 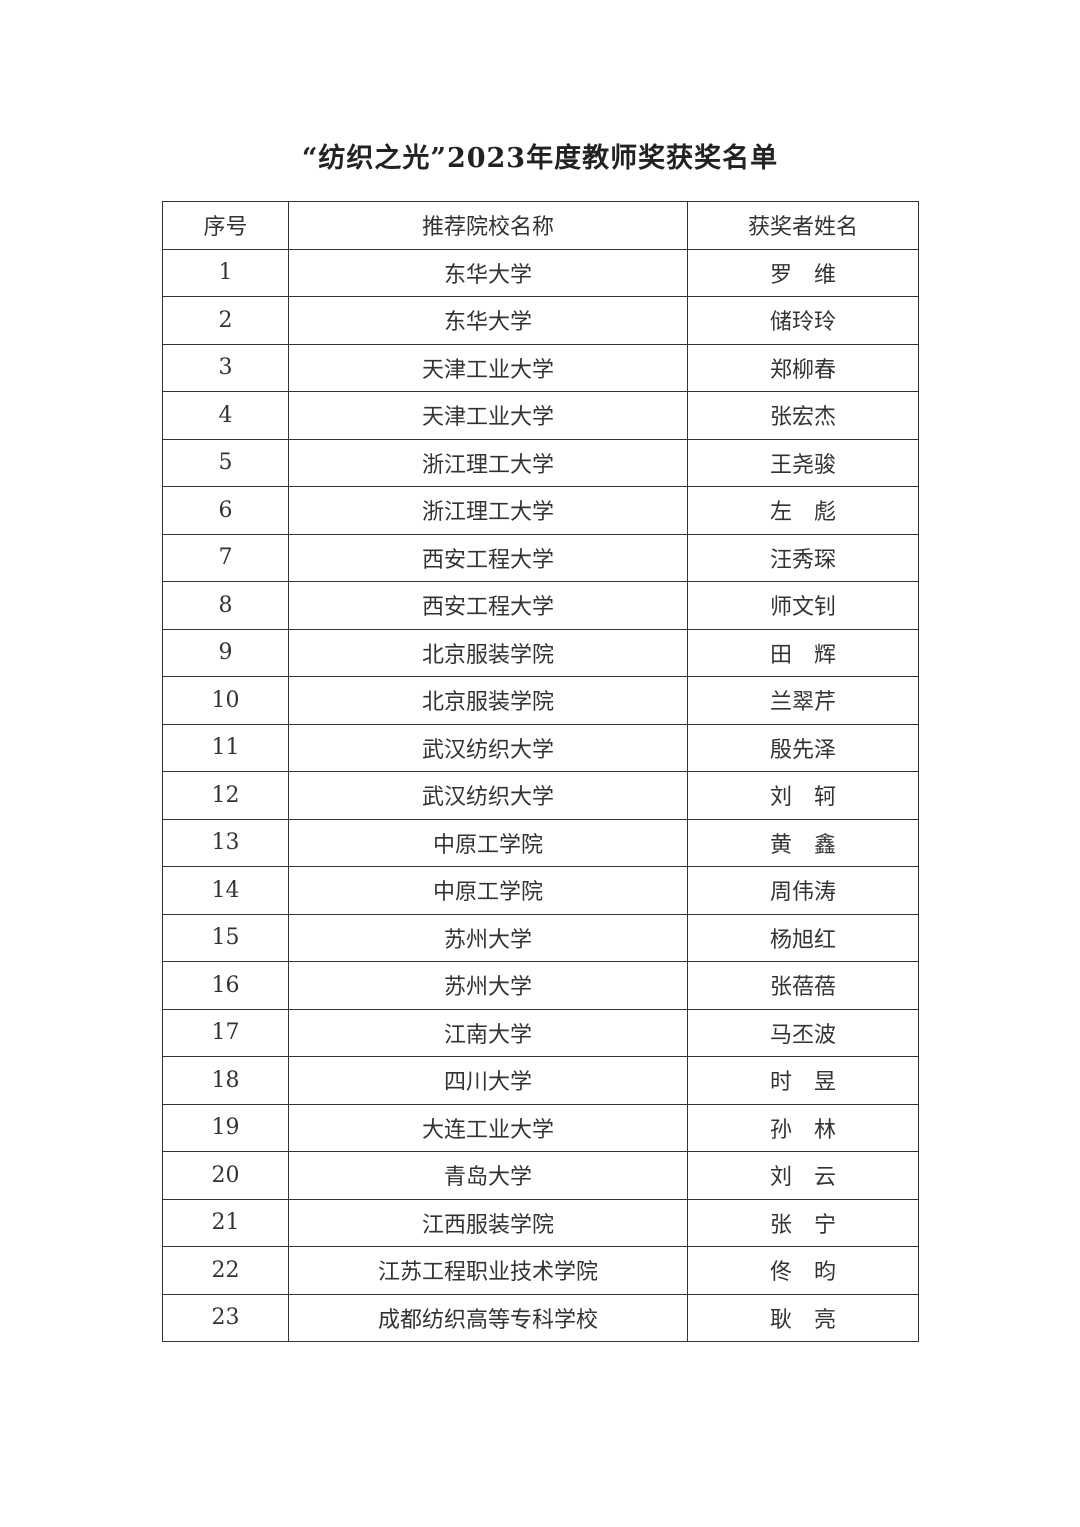 What do you see at coordinates (803, 510) in the screenshot?
I see `winner-name: 左 彪` at bounding box center [803, 510].